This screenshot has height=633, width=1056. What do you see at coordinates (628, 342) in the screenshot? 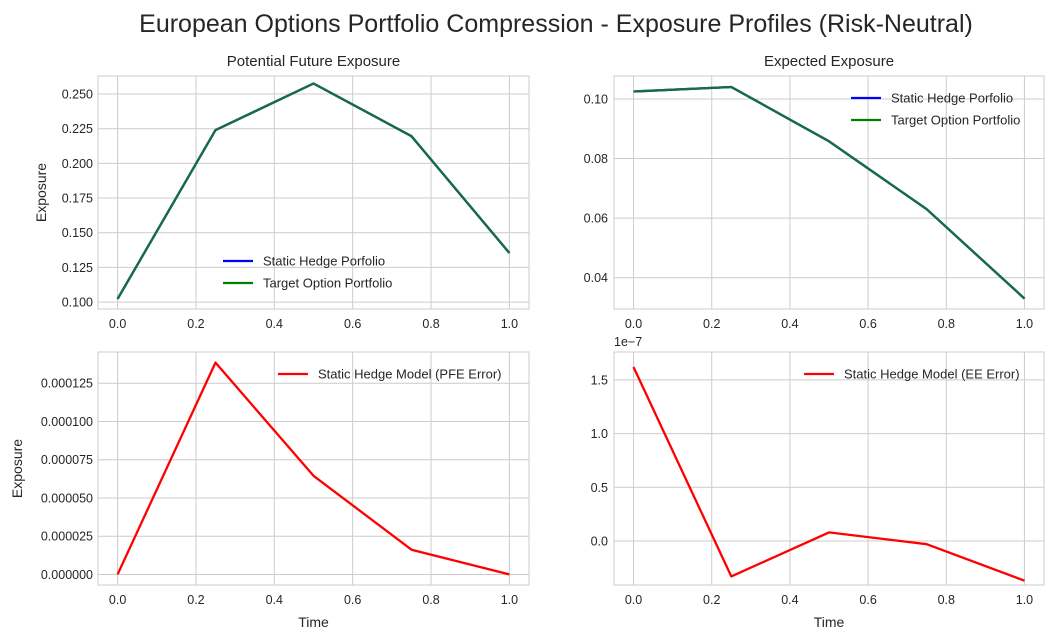
I see `y-offset-label: 1e−7` at bounding box center [628, 342].